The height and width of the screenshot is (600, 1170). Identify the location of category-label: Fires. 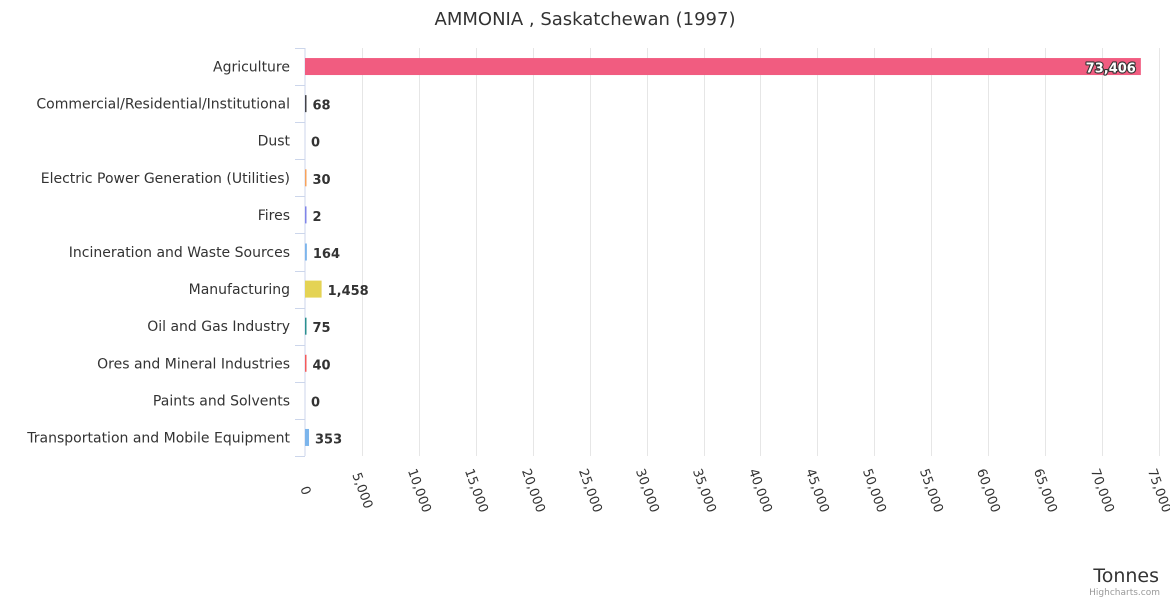
(274, 216).